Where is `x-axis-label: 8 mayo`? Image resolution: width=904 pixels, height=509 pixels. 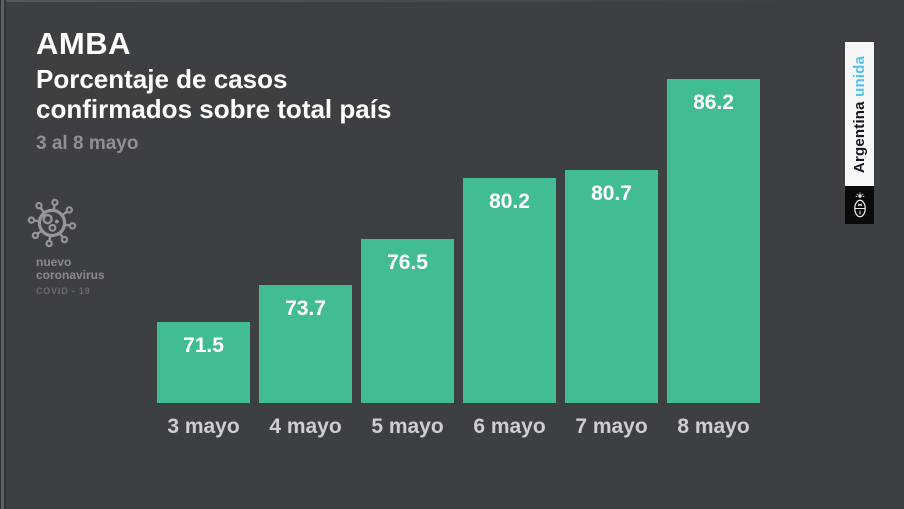 x-axis-label: 8 mayo is located at coordinates (713, 426).